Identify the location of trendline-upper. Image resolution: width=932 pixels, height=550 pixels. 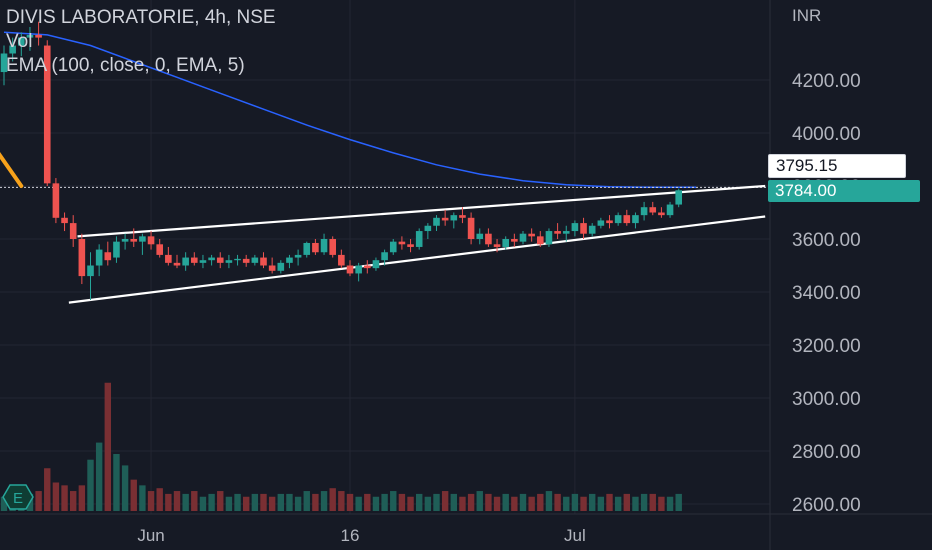
(421, 211).